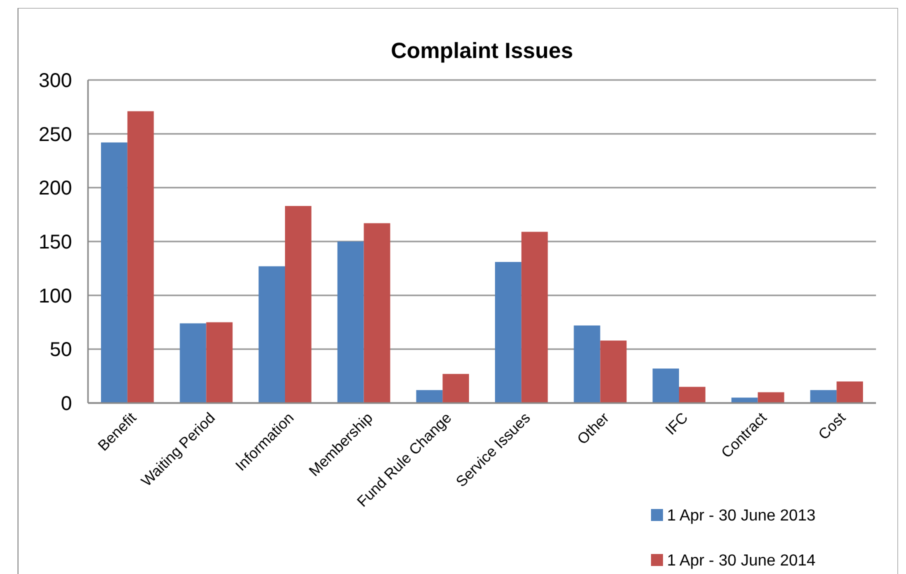 The width and height of the screenshot is (906, 574). I want to click on x-tick-label: Cost, so click(832, 426).